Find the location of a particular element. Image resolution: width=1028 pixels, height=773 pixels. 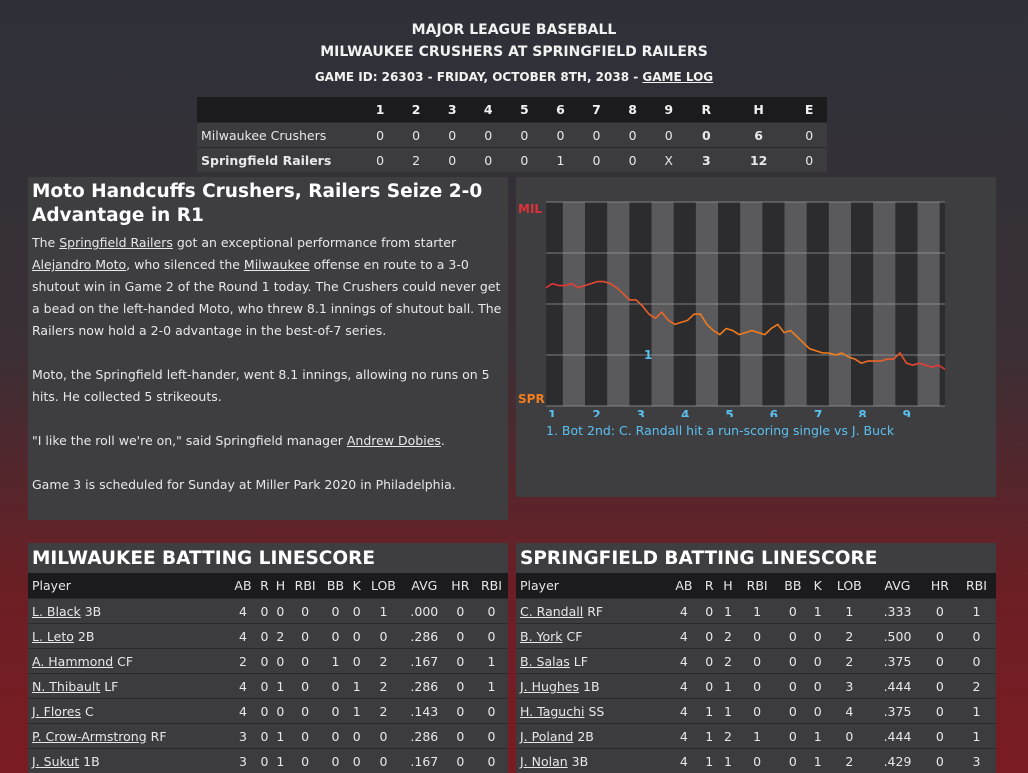

linescore-cell: 2 is located at coordinates (416, 159).